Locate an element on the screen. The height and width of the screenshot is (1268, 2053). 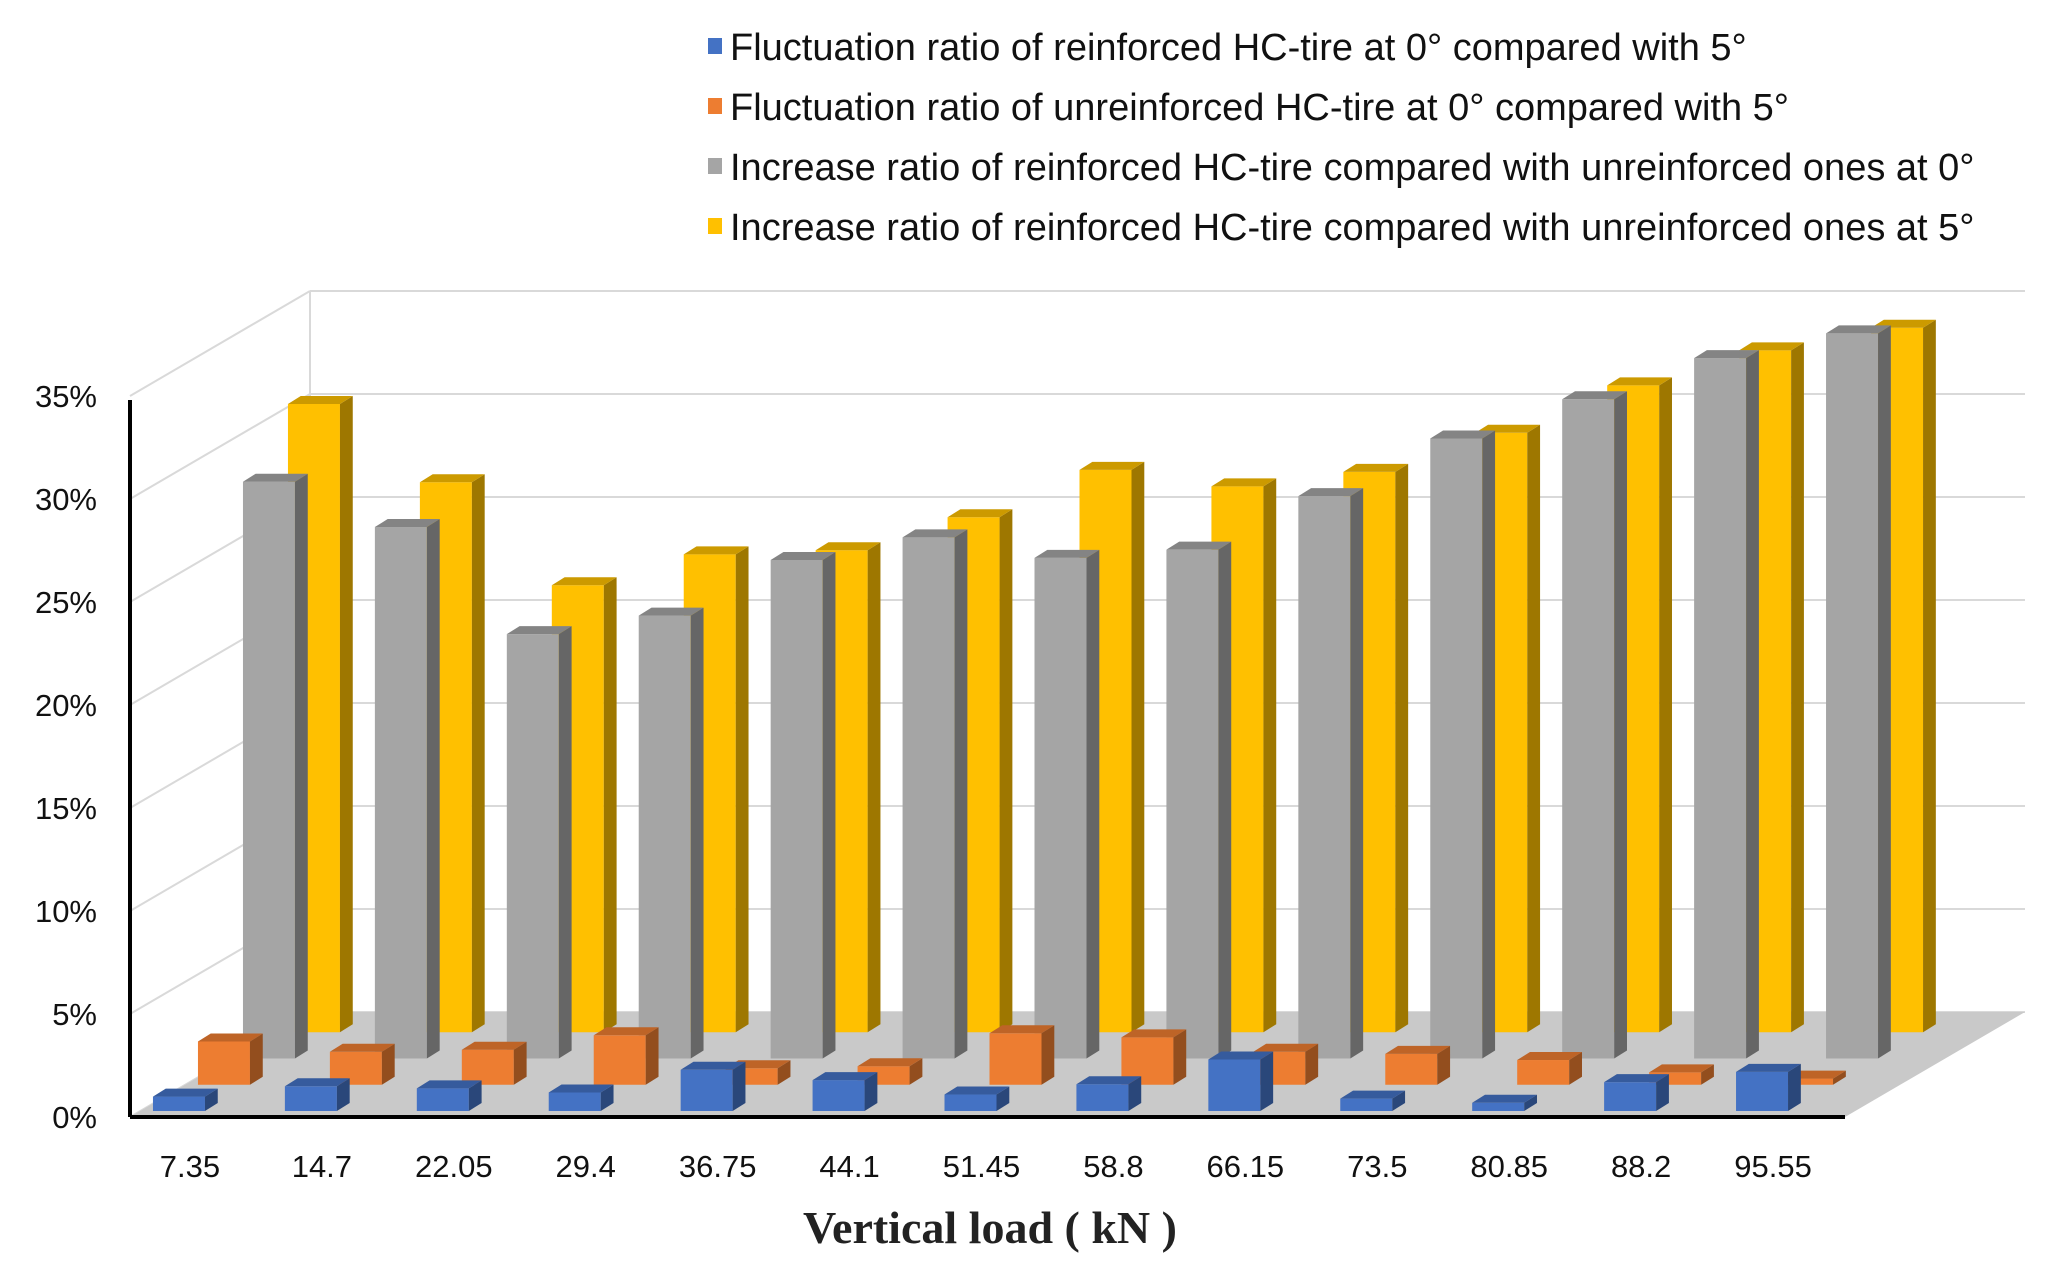
x-tick-label: 22.05 is located at coordinates (454, 1166).